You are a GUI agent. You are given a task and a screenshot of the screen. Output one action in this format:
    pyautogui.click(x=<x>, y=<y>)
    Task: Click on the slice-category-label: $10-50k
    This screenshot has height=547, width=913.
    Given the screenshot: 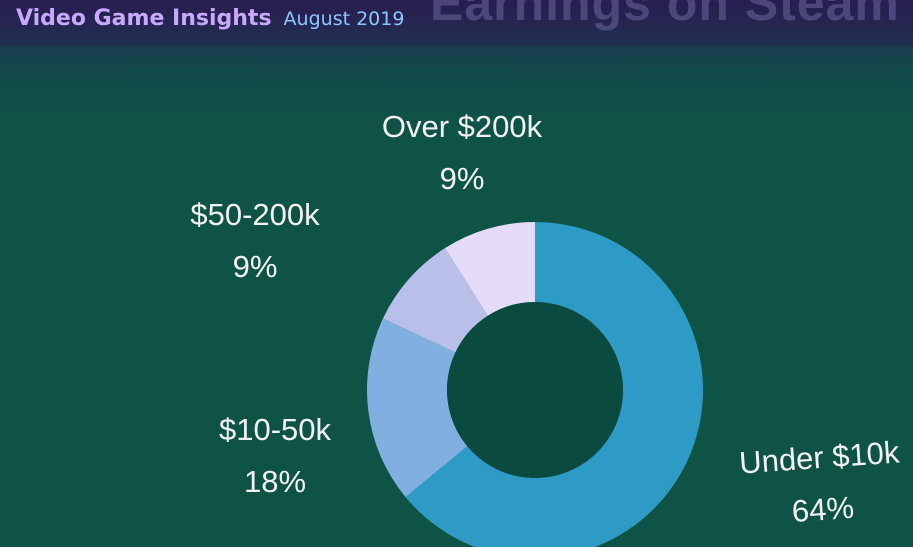 What is the action you would take?
    pyautogui.click(x=275, y=429)
    